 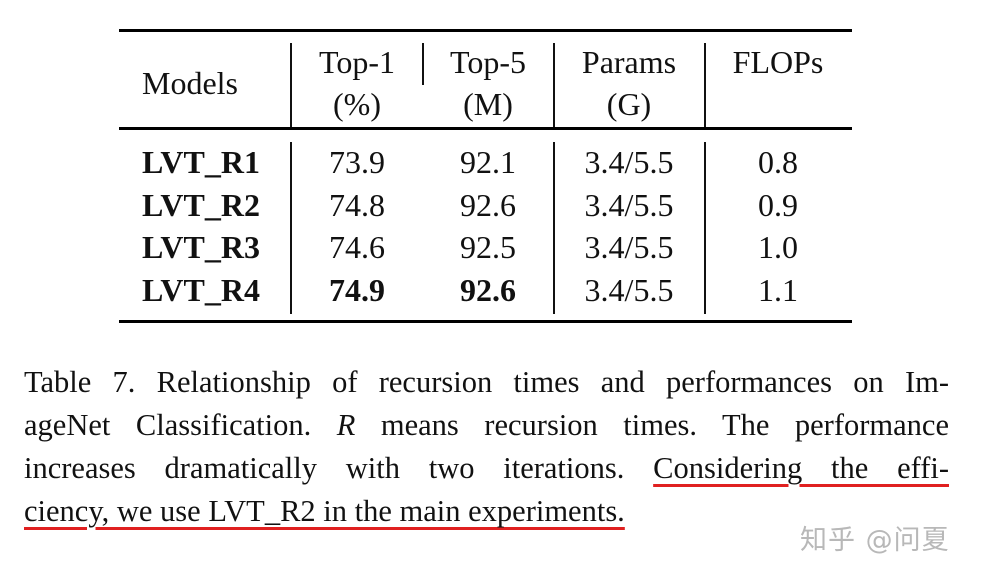 What do you see at coordinates (201, 290) in the screenshot?
I see `model-name: LVT_R4` at bounding box center [201, 290].